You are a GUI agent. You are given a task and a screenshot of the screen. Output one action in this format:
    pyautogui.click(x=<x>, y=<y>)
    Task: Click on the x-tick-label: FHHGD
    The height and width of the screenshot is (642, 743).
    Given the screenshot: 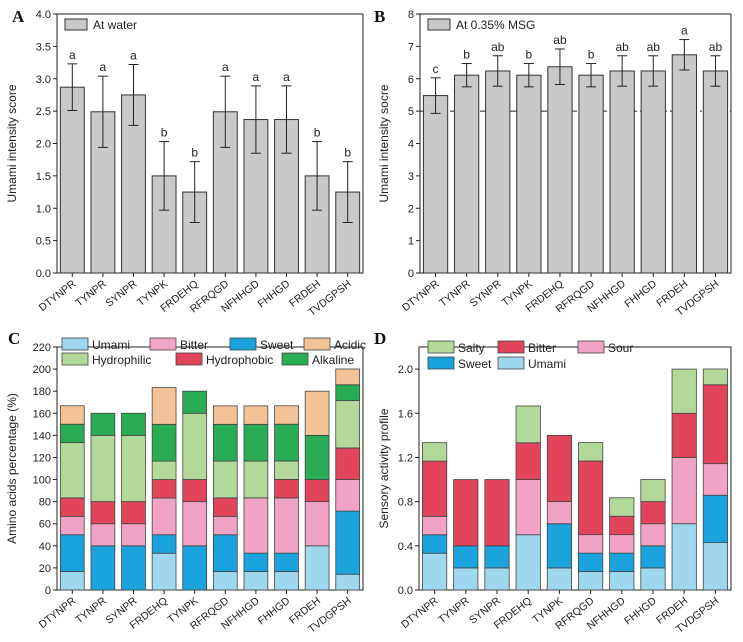 What is the action you would take?
    pyautogui.click(x=640, y=611)
    